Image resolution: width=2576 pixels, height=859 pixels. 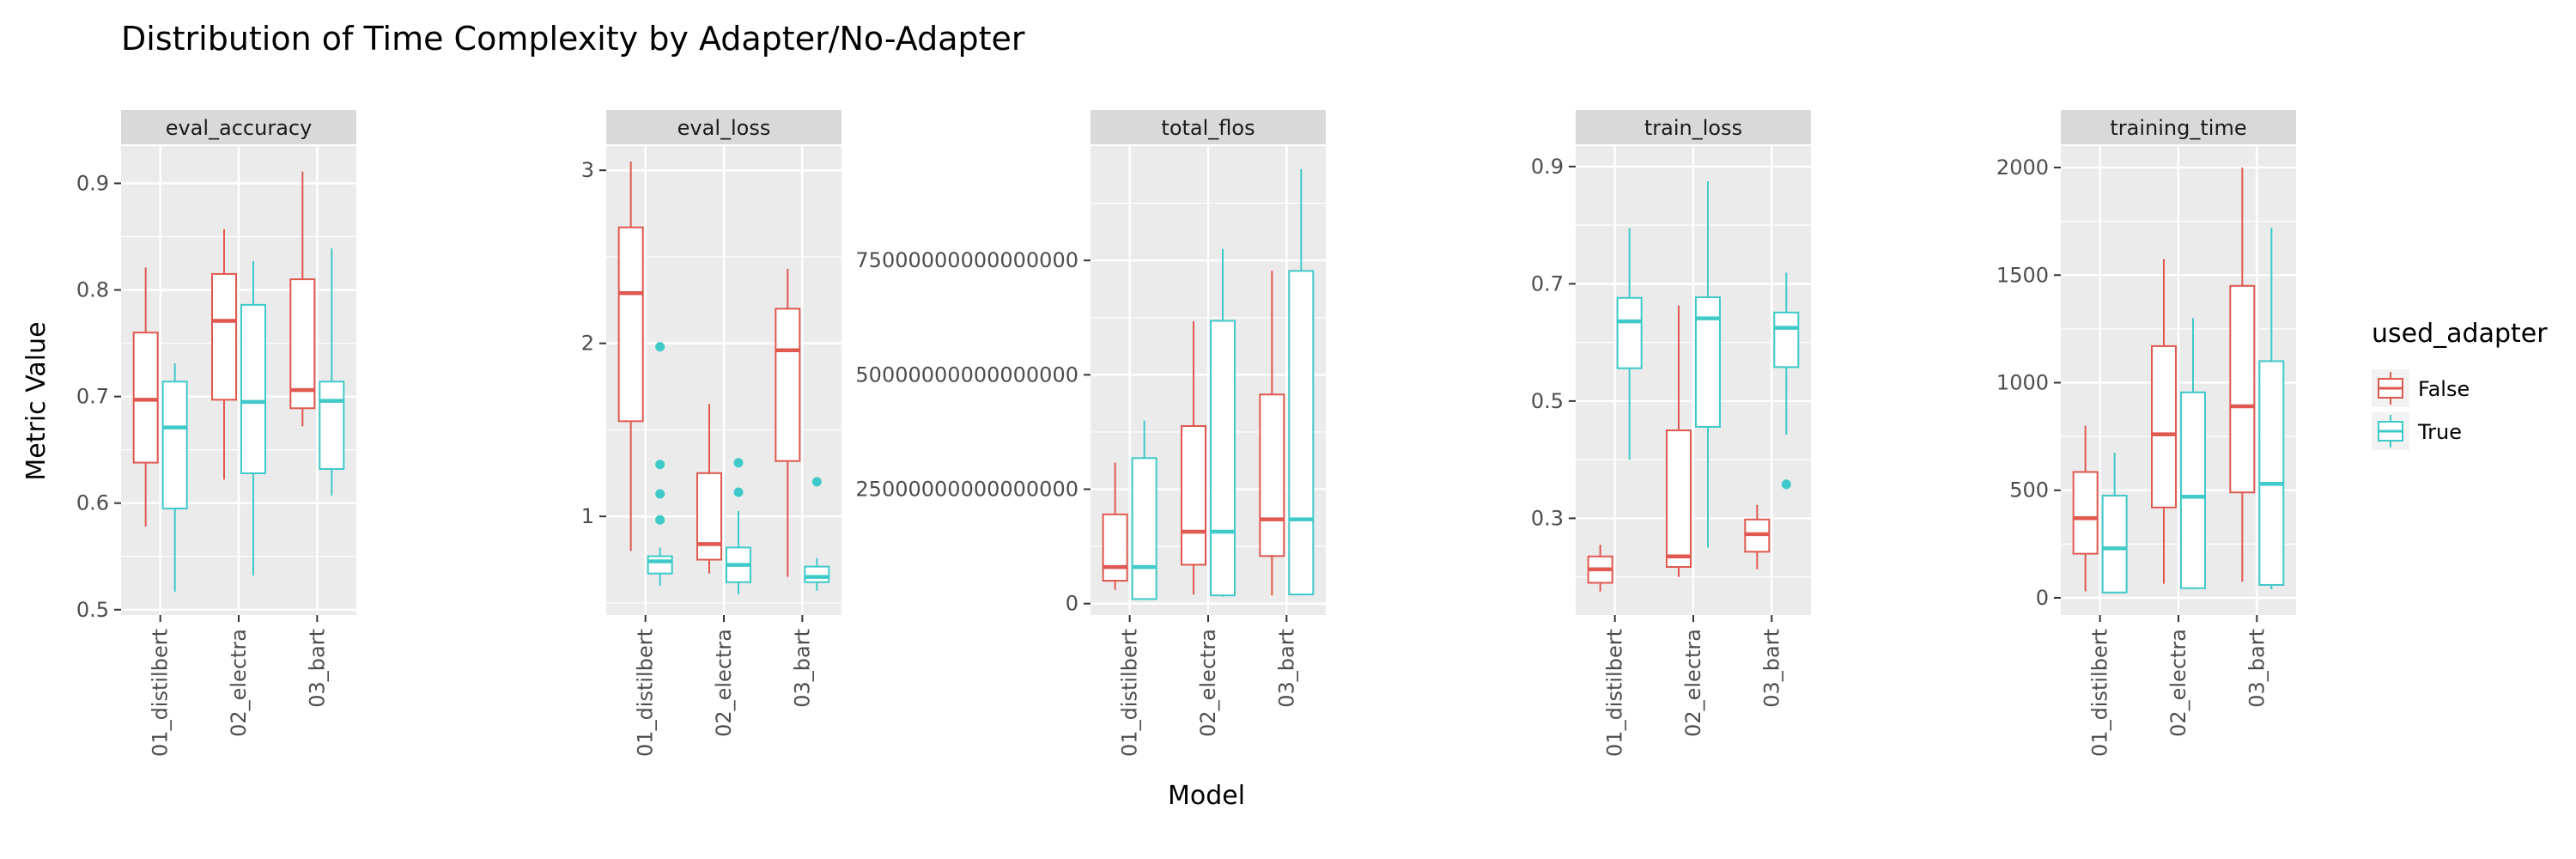 I want to click on y-tick-label: 1000, so click(x=2023, y=383).